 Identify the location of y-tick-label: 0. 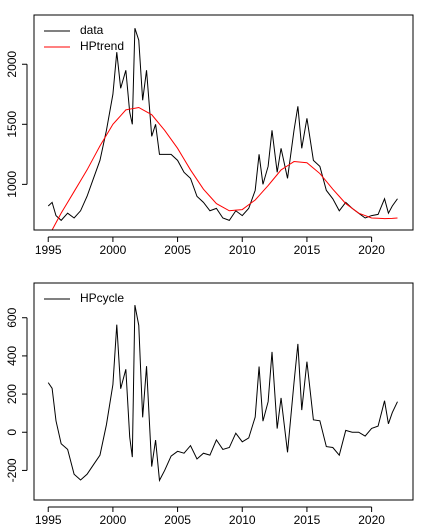
(12, 432).